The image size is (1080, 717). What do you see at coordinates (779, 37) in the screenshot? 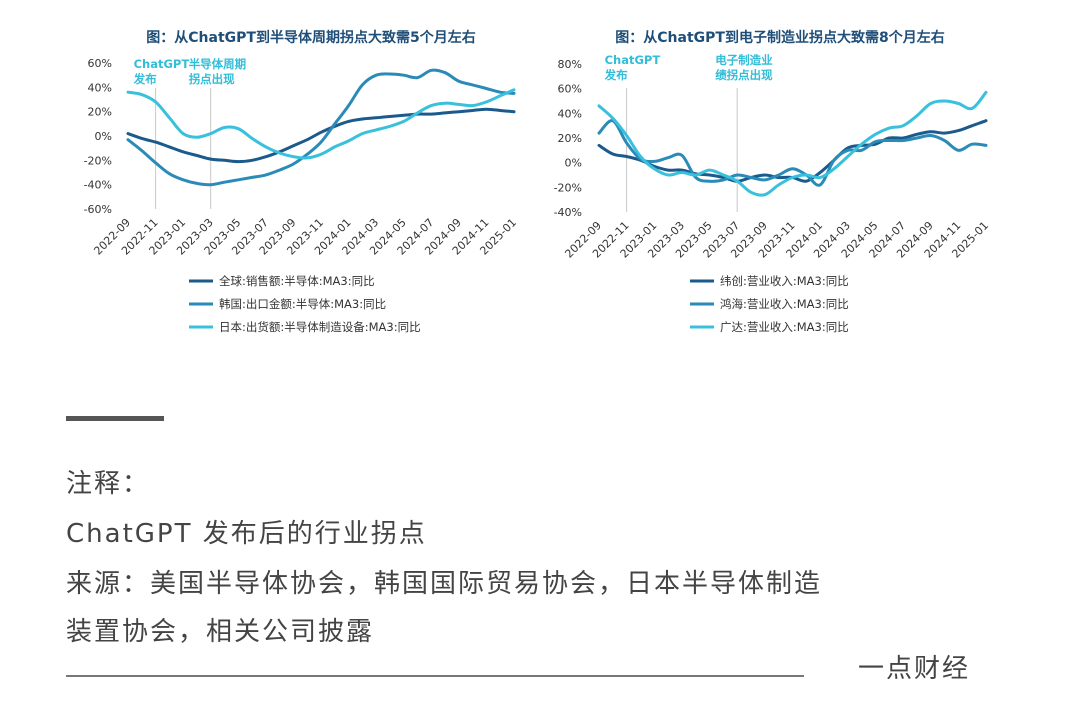
I see `chart-title: 图：从ChatGPT到电子制造业拐点大致需8个月左右` at bounding box center [779, 37].